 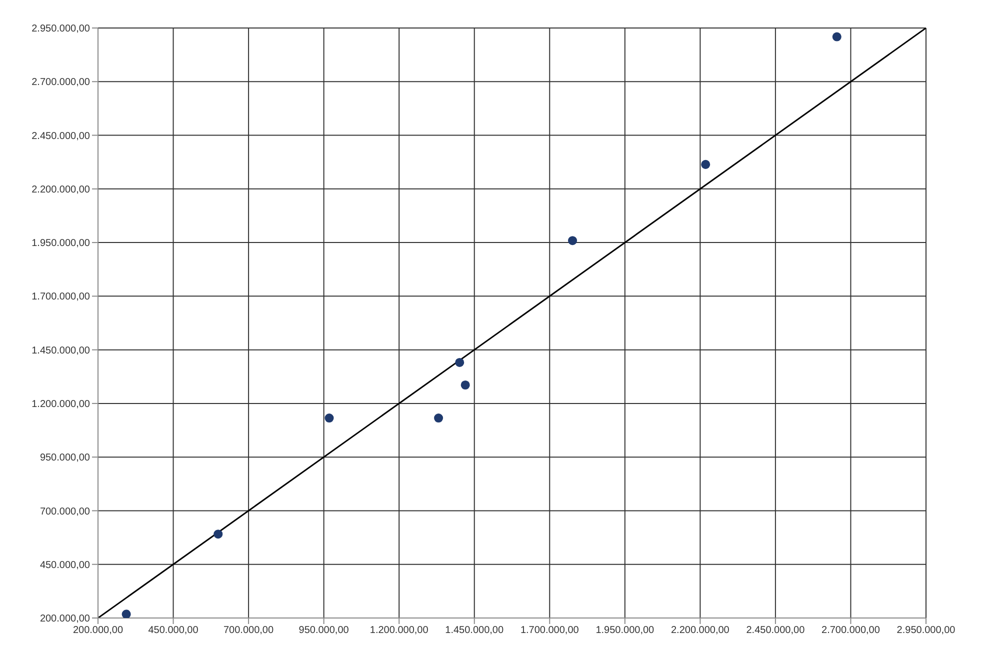 I want to click on x-tick-label: 2.200.000,00, so click(x=700, y=630).